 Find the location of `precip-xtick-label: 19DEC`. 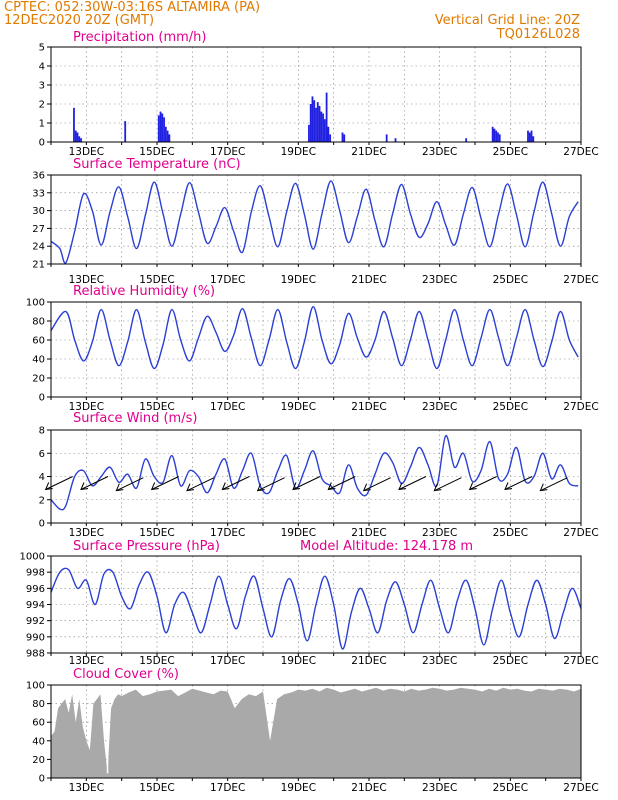

precip-xtick-label: 19DEC is located at coordinates (298, 152).